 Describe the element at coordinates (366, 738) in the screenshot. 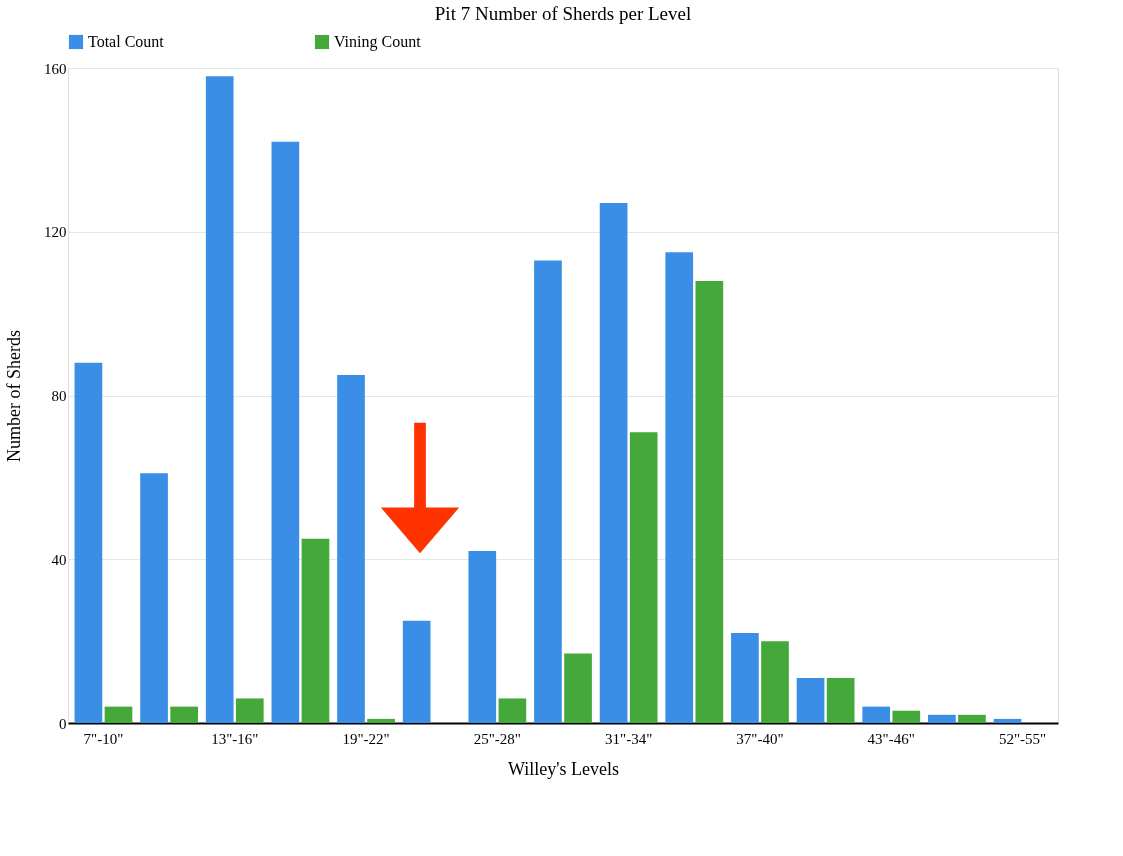

I see `x-tick-label: 19"-22"` at that location.